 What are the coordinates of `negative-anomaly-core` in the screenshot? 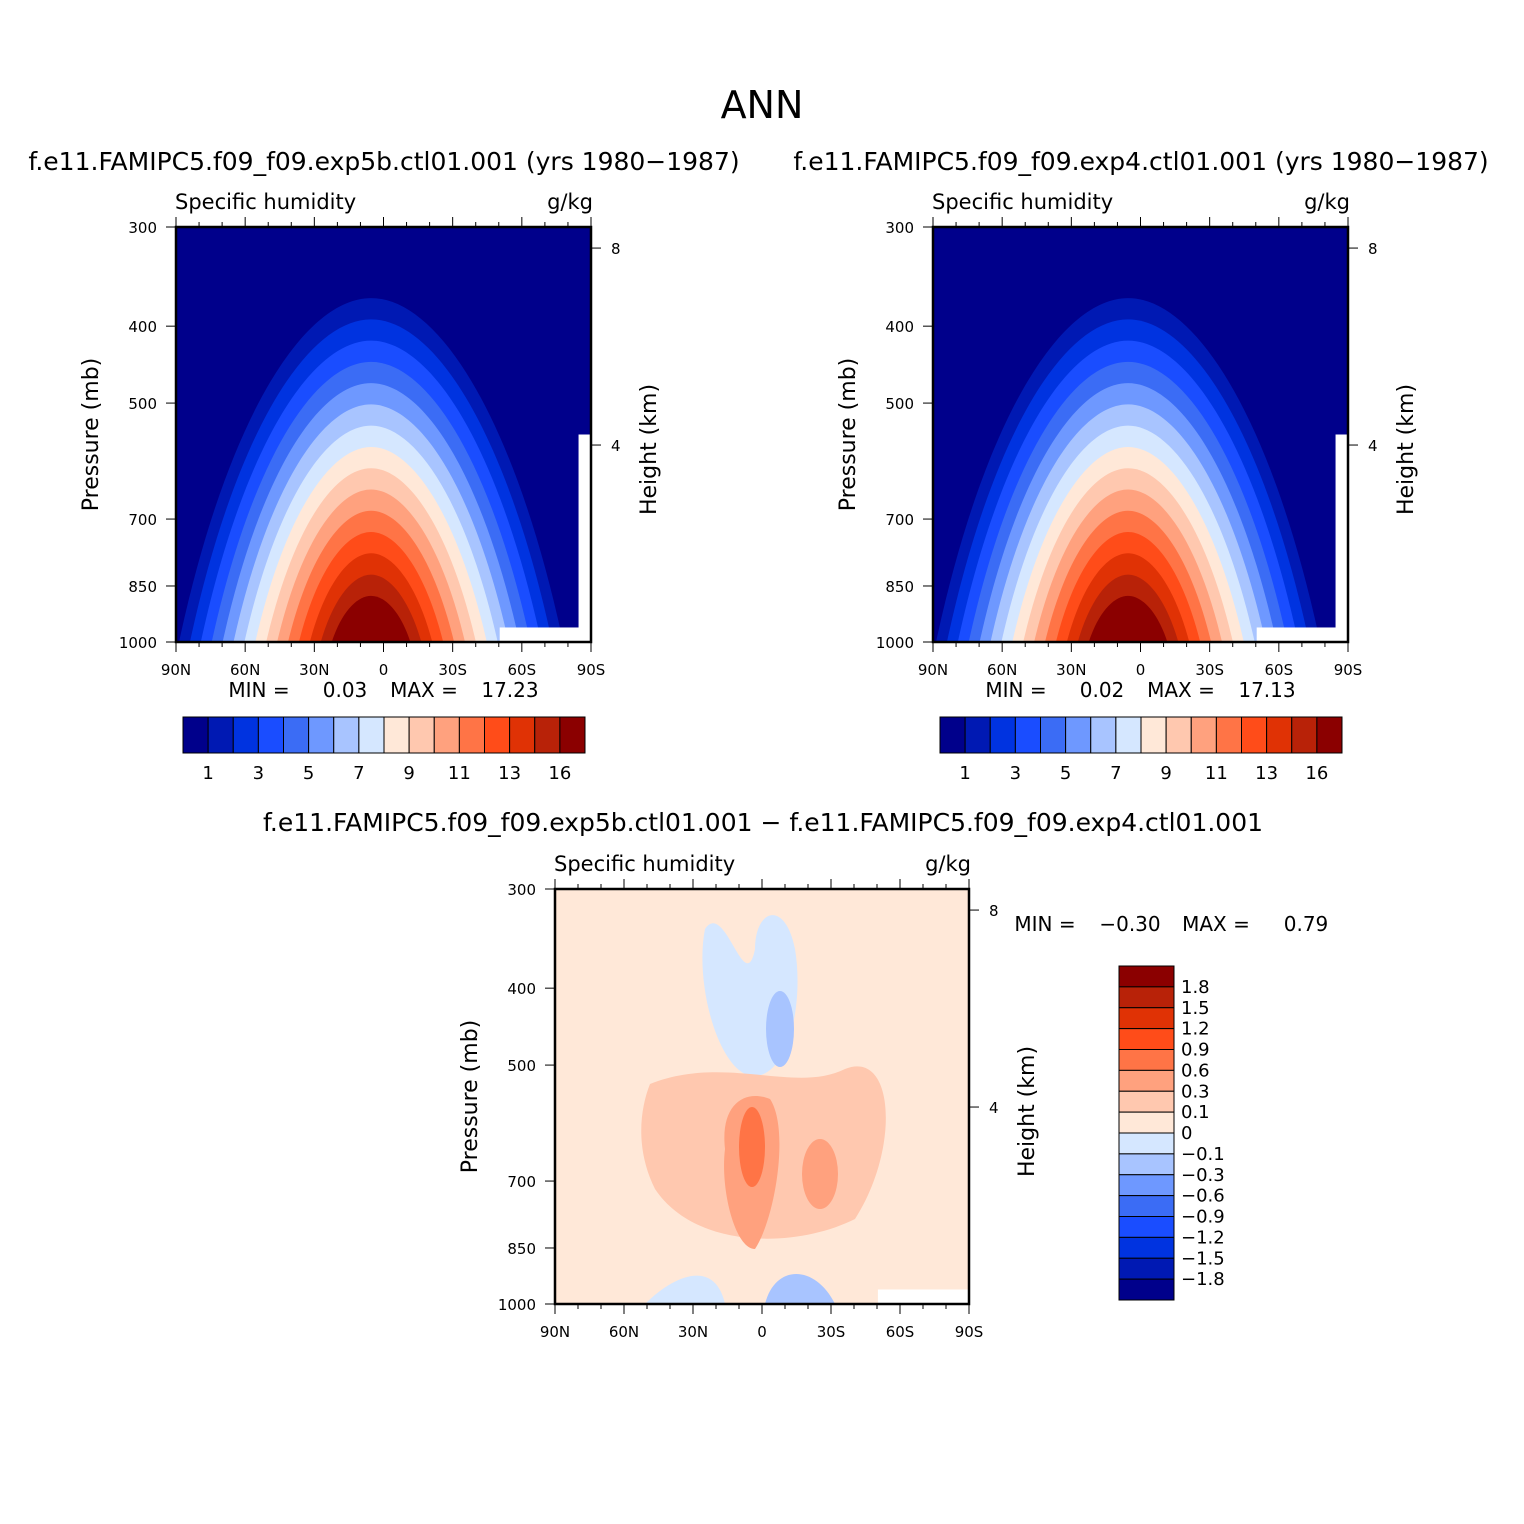 It's located at (780, 1029).